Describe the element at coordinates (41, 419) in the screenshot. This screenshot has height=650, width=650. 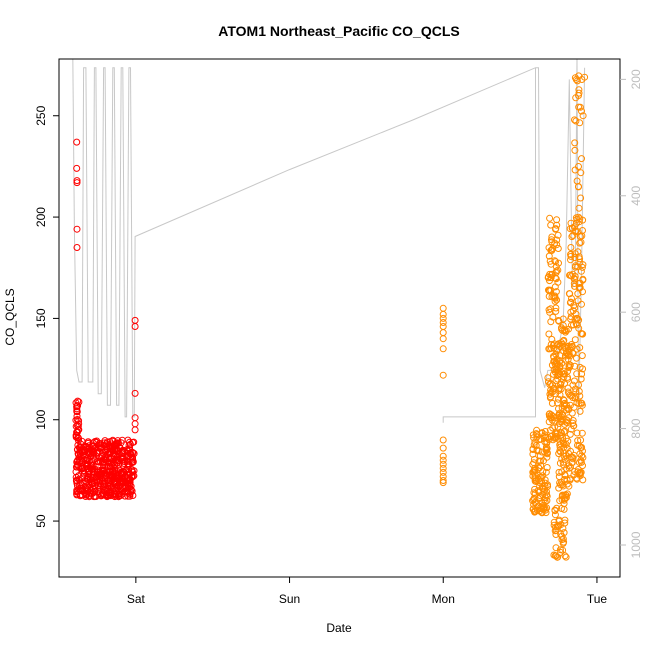
I see `y-tick-label: 100` at that location.